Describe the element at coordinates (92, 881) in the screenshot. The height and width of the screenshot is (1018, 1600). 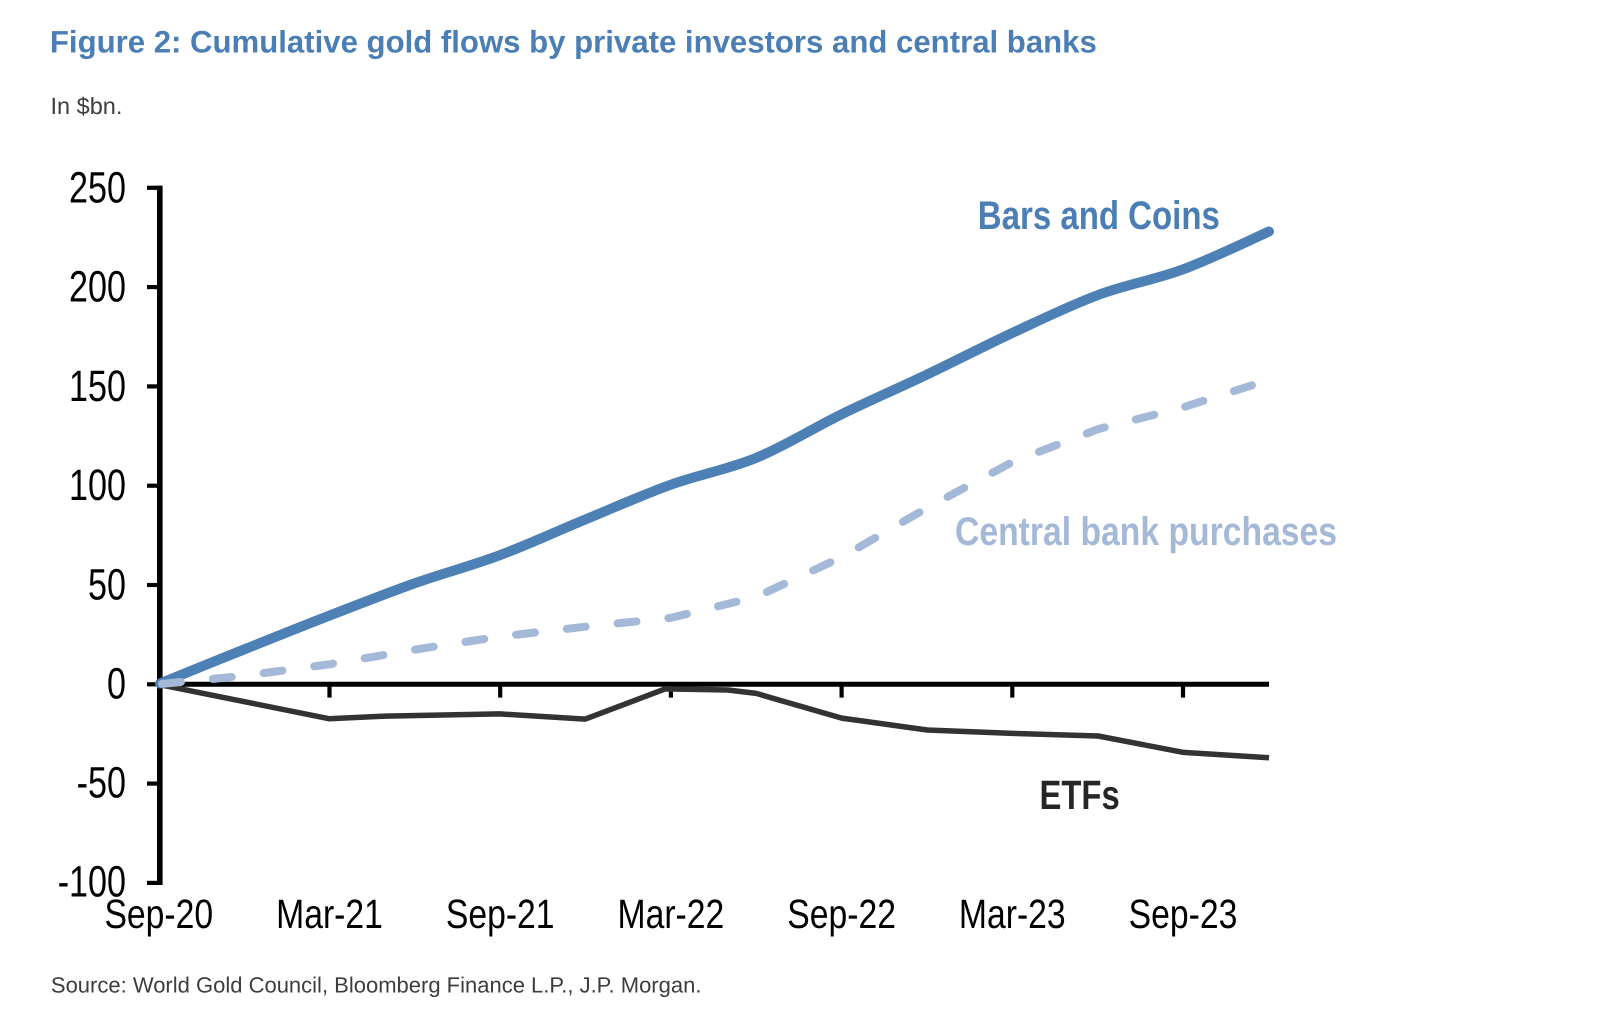
I see `svg-text: -100` at that location.